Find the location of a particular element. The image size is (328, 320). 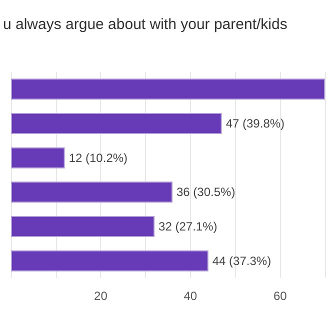

data-label: 32 (27.1%) is located at coordinates (188, 227).